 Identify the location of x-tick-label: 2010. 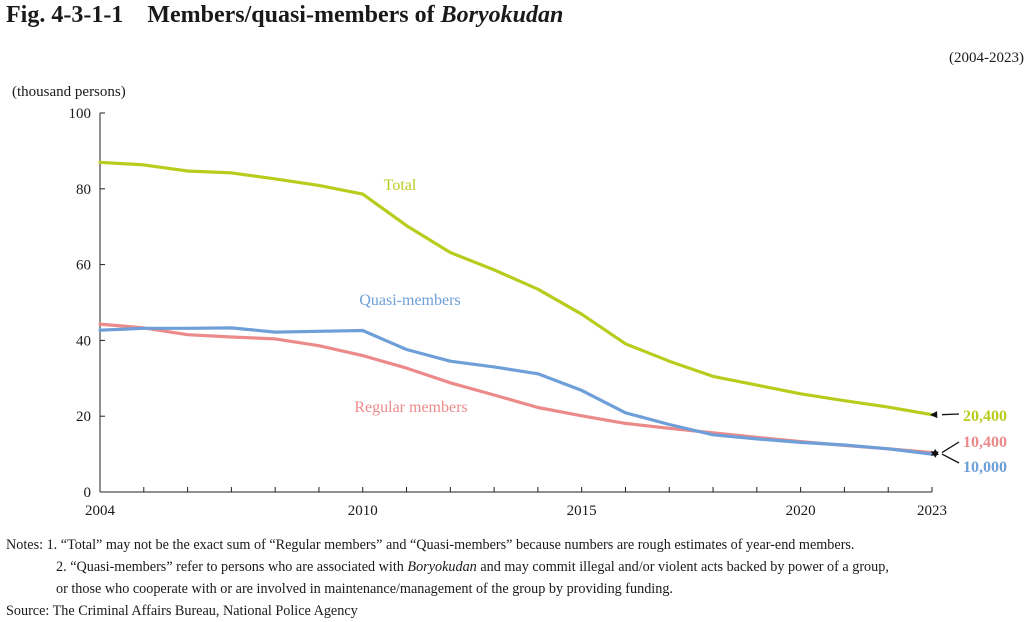
(363, 511).